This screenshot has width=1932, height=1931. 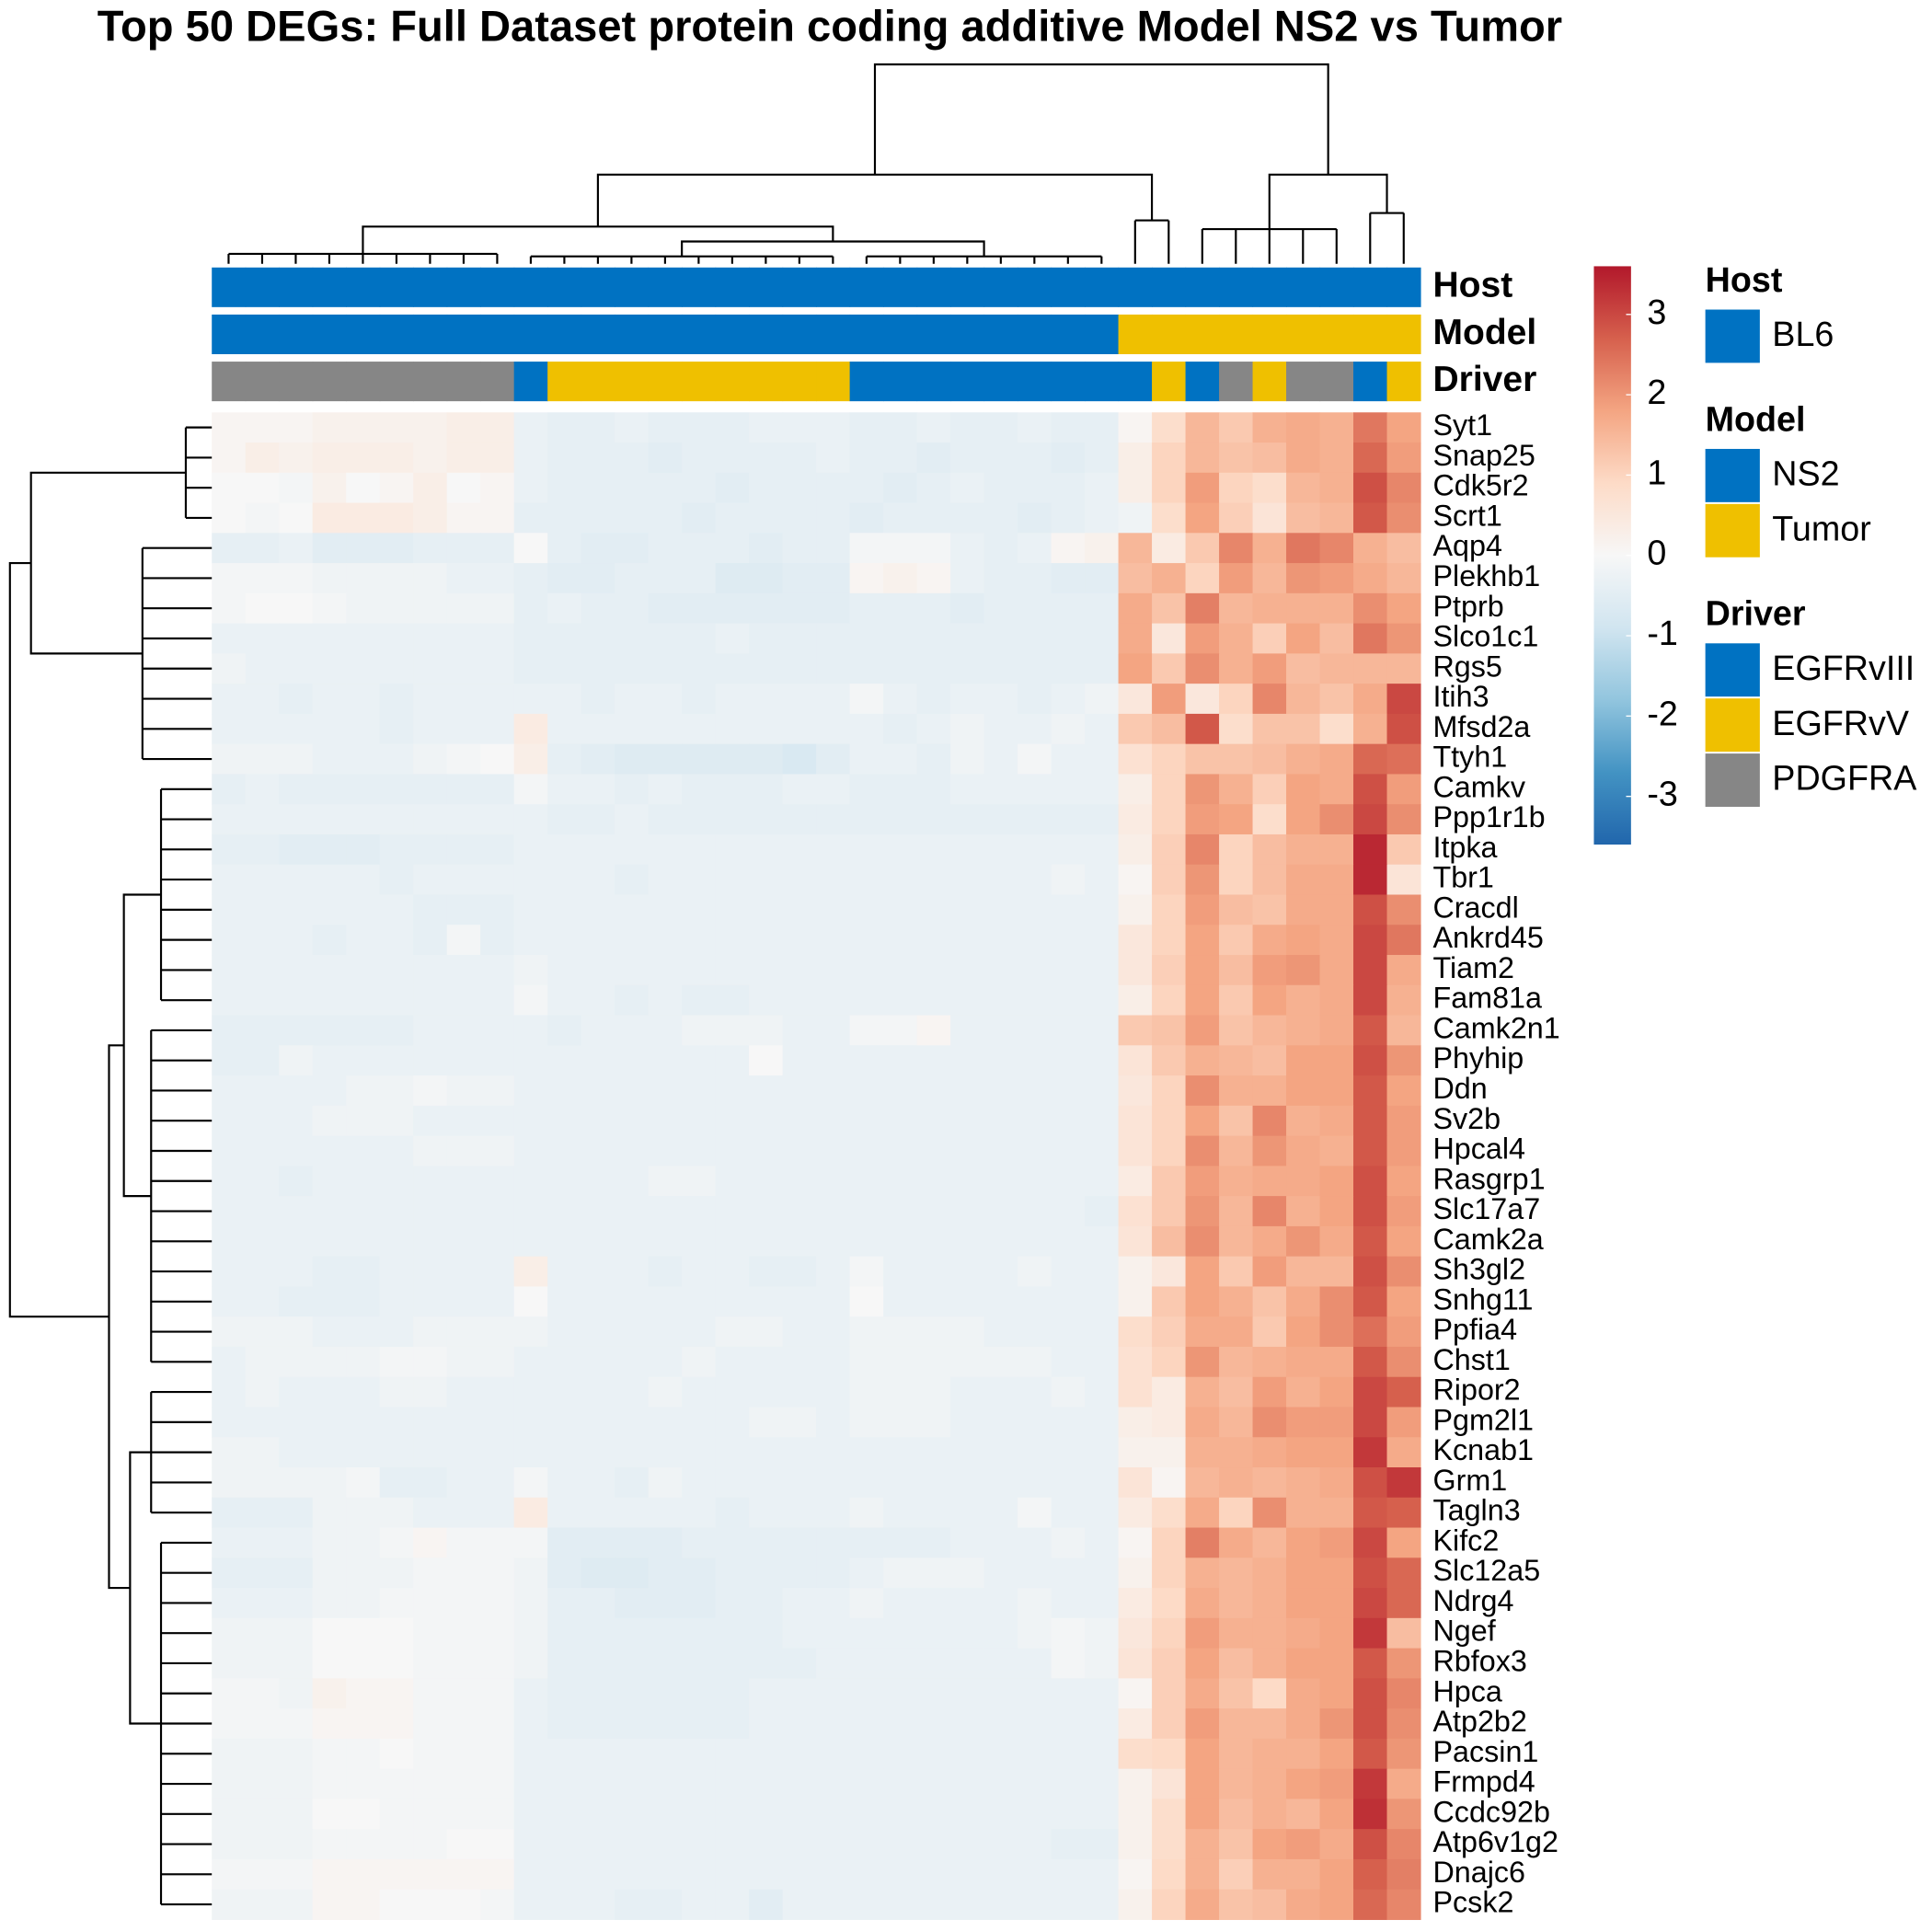 What do you see at coordinates (1474, 1330) in the screenshot?
I see `row-label: Ppfia4` at bounding box center [1474, 1330].